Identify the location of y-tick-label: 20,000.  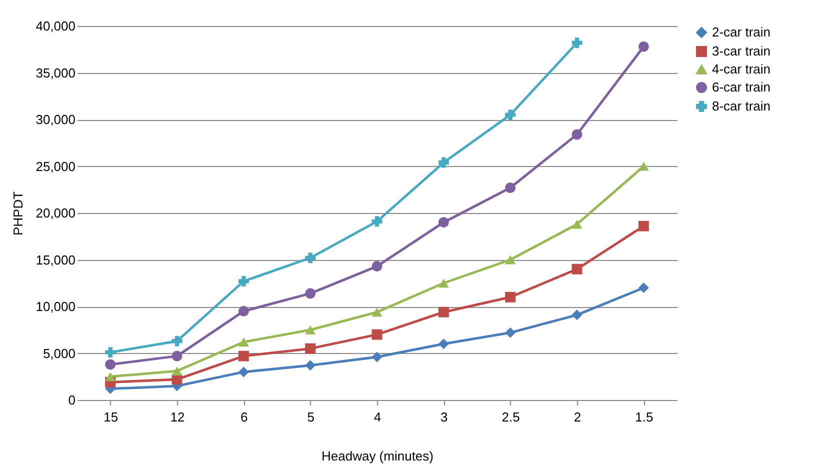
(56, 213).